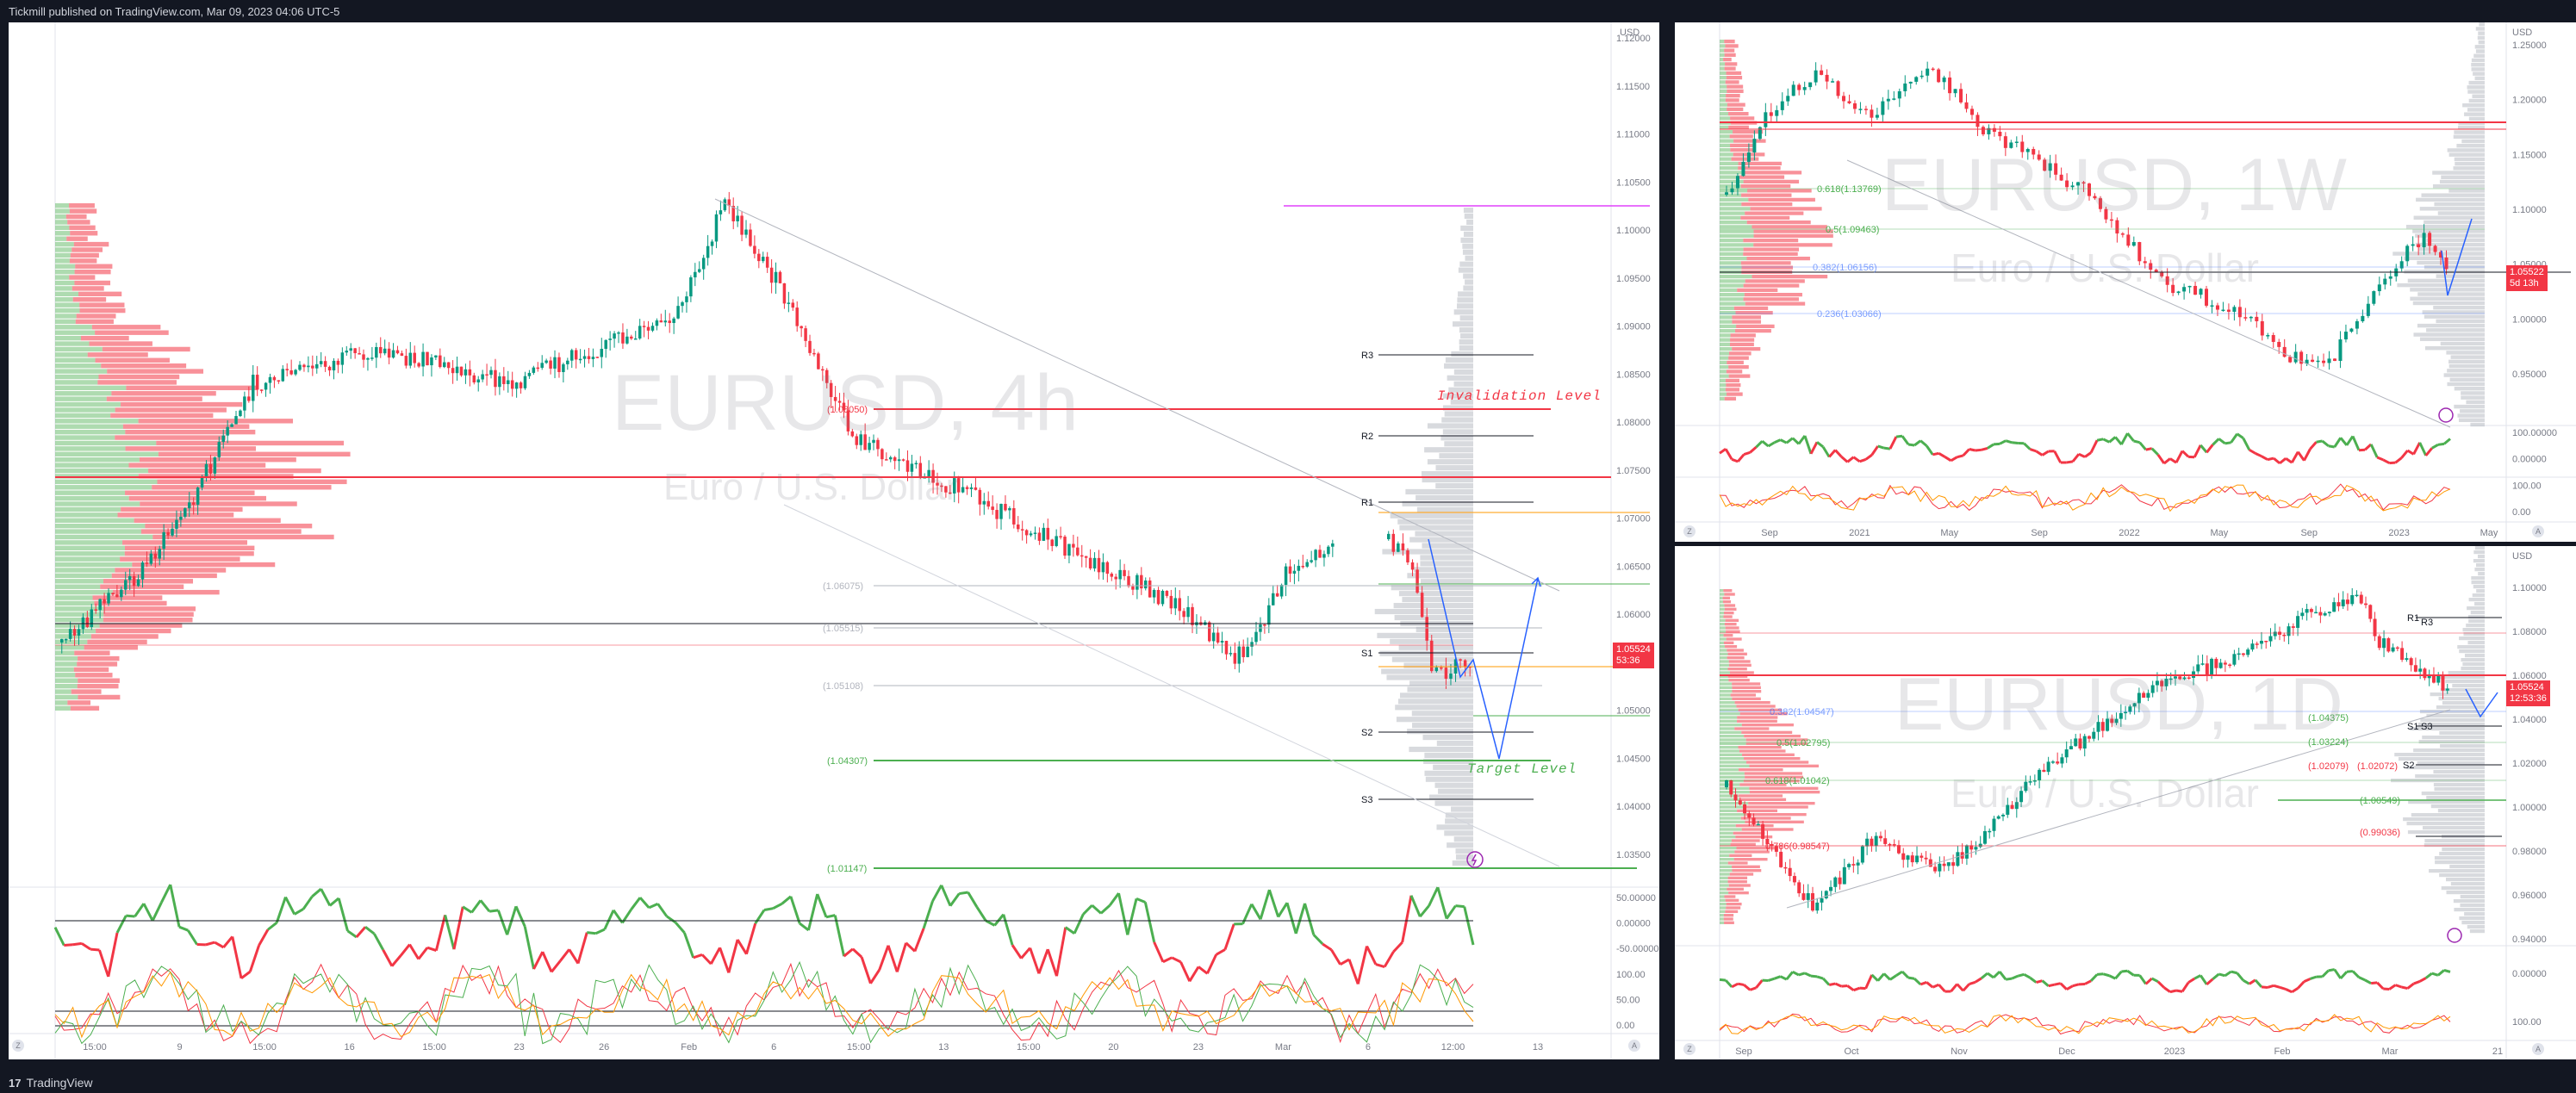 This screenshot has height=1093, width=2576. Describe the element at coordinates (1634, 375) in the screenshot. I see `axis-tick-label: 1.08500` at that location.